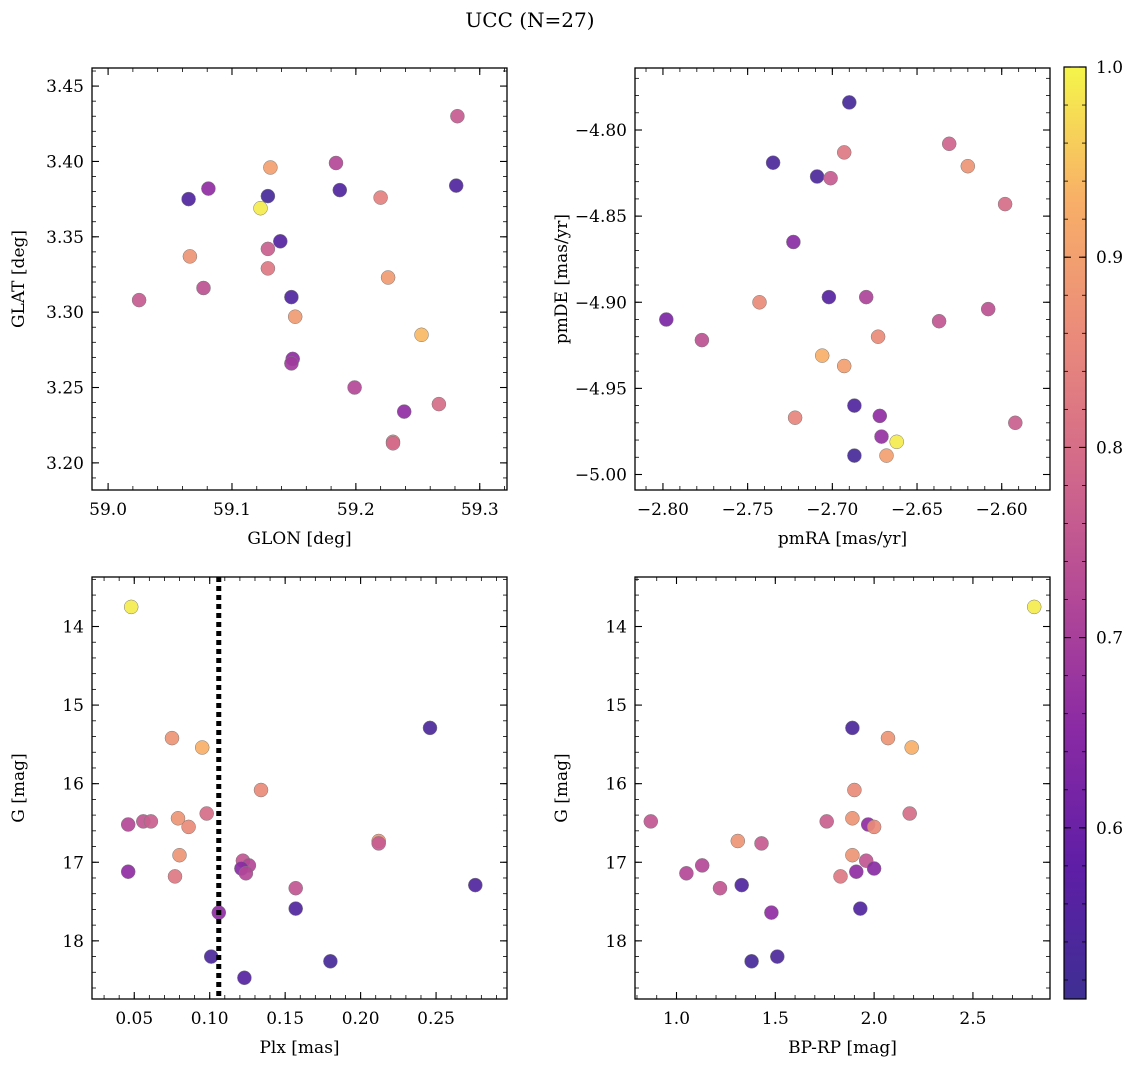 The width and height of the screenshot is (1136, 1067). What do you see at coordinates (285, 1019) in the screenshot?
I see `x-tick-label: 0.15` at bounding box center [285, 1019].